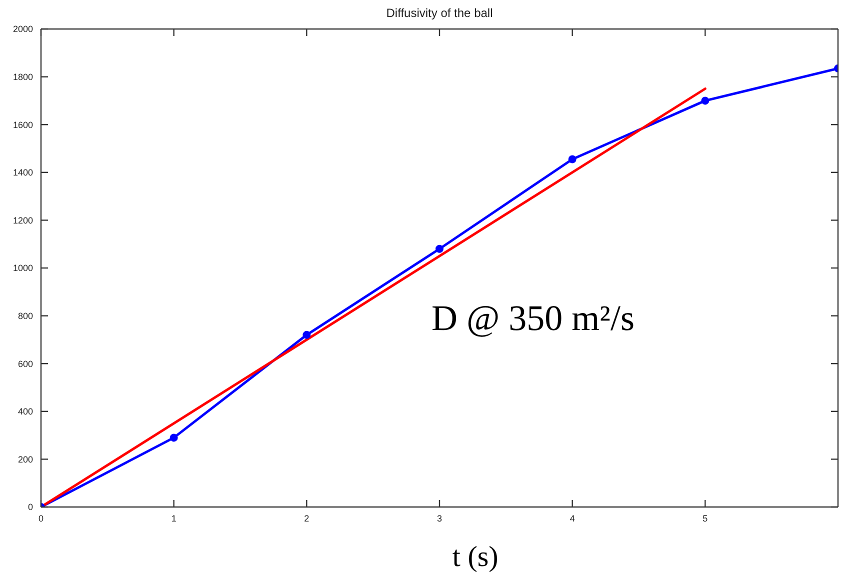  I want to click on y-tick-label: 200, so click(25, 459).